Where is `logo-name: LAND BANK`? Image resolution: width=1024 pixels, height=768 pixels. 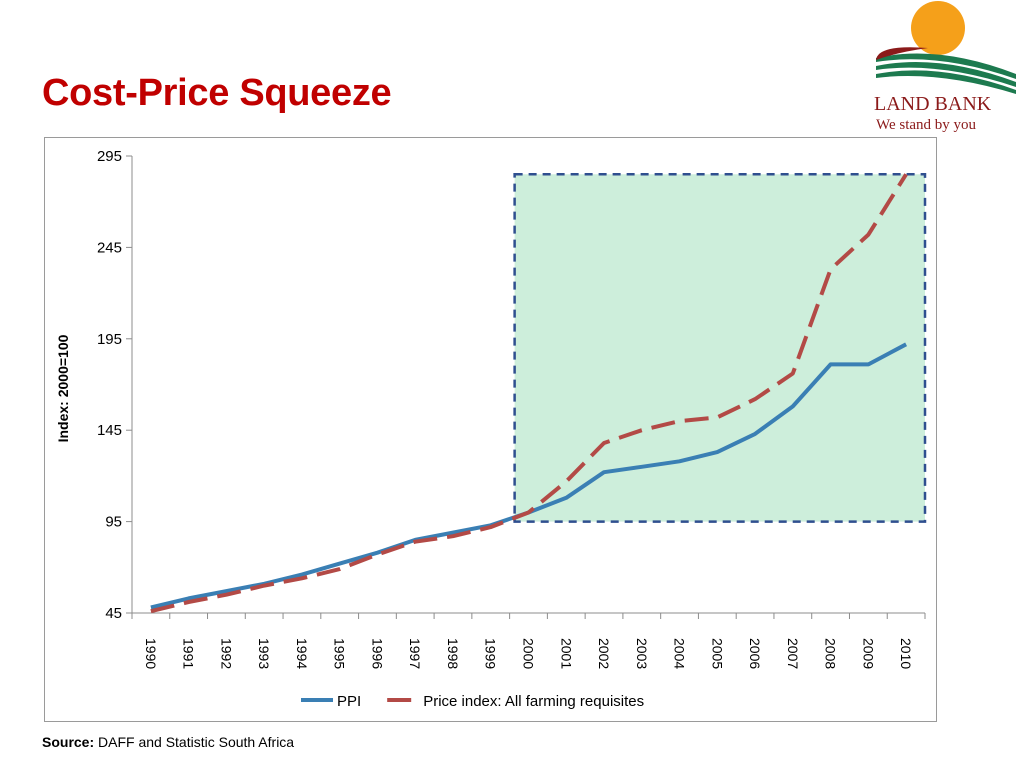
logo-name: LAND BANK is located at coordinates (933, 104).